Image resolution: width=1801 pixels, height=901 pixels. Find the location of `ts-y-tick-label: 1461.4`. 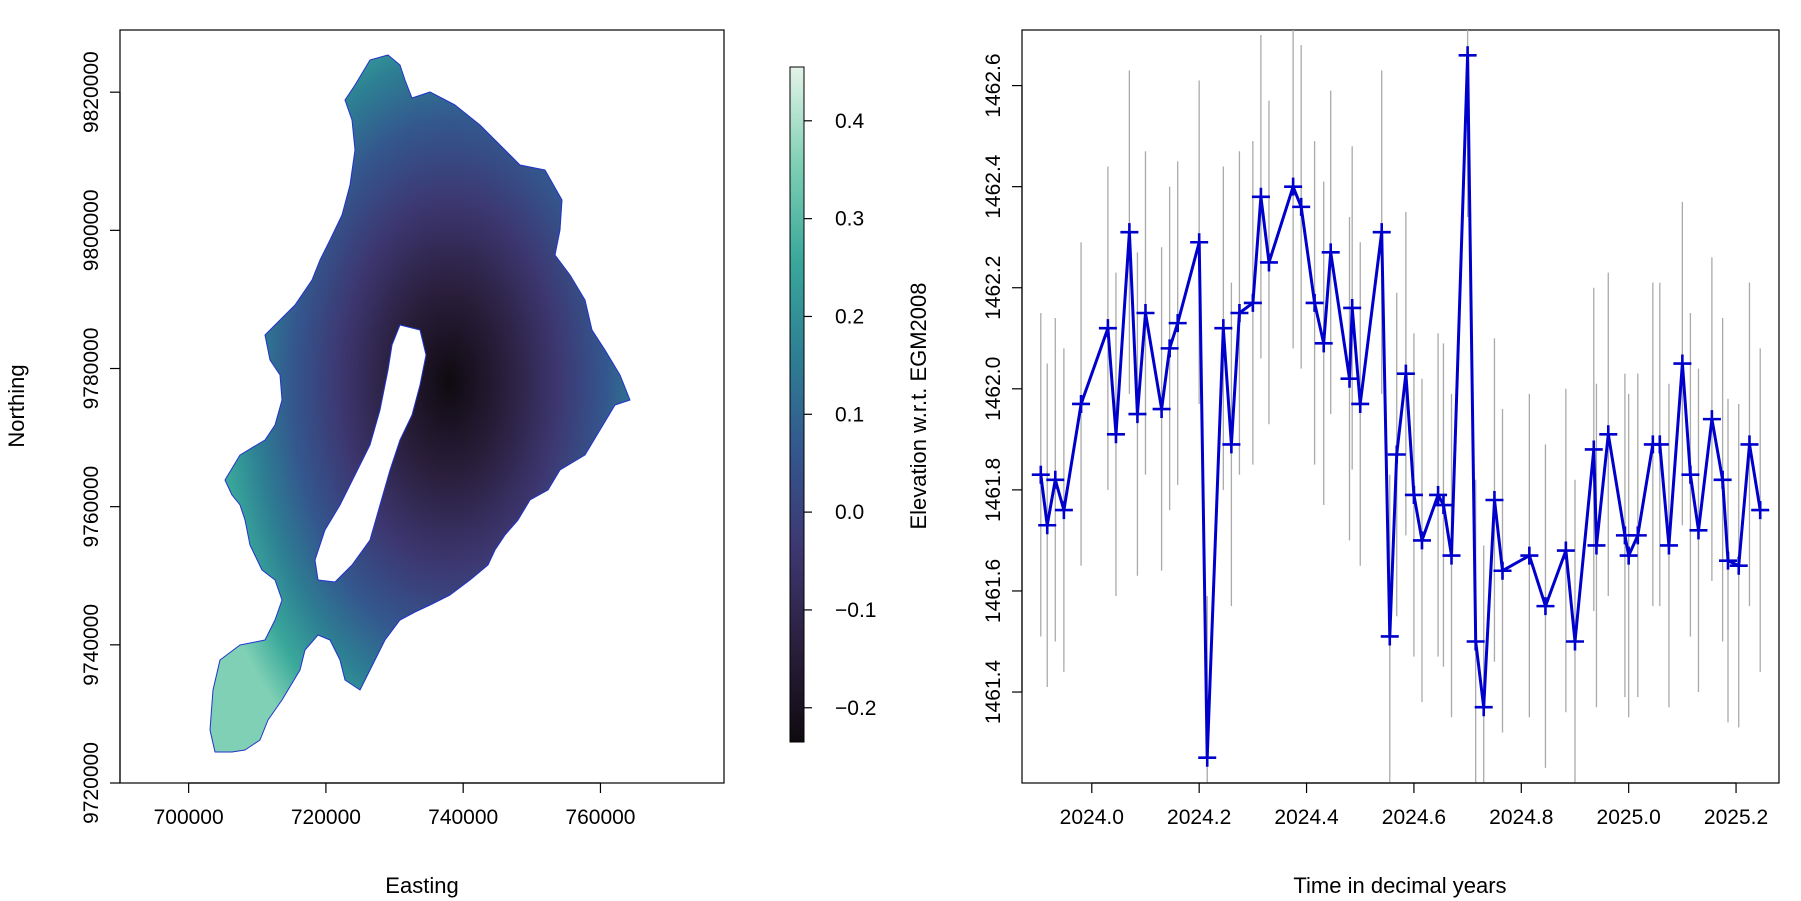

ts-y-tick-label: 1461.4 is located at coordinates (993, 692).